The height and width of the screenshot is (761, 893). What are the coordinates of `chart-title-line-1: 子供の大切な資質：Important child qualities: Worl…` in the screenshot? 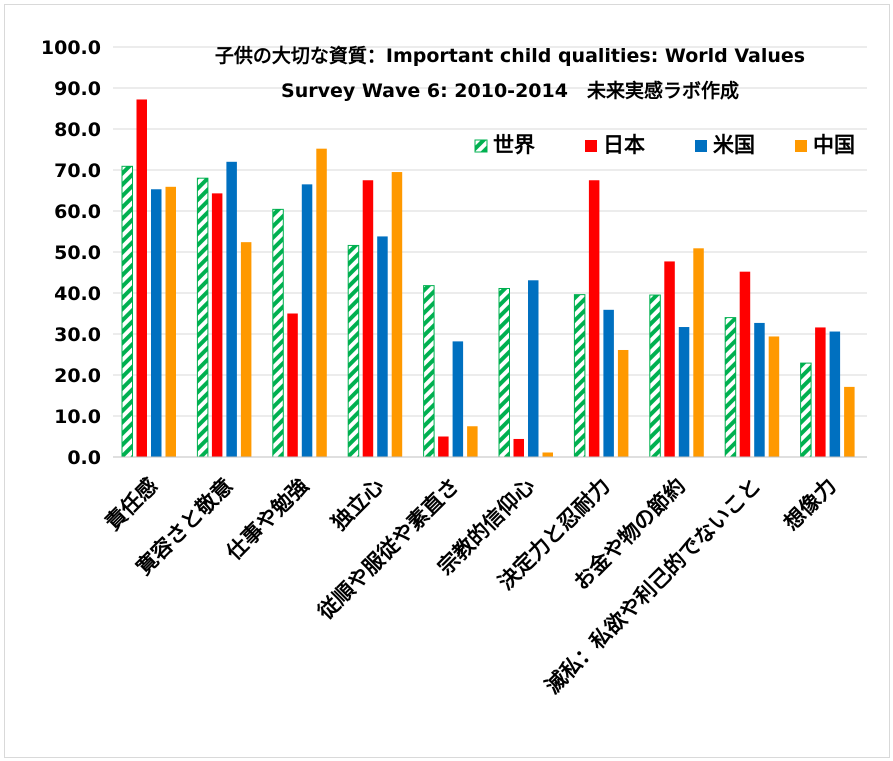 It's located at (510, 55).